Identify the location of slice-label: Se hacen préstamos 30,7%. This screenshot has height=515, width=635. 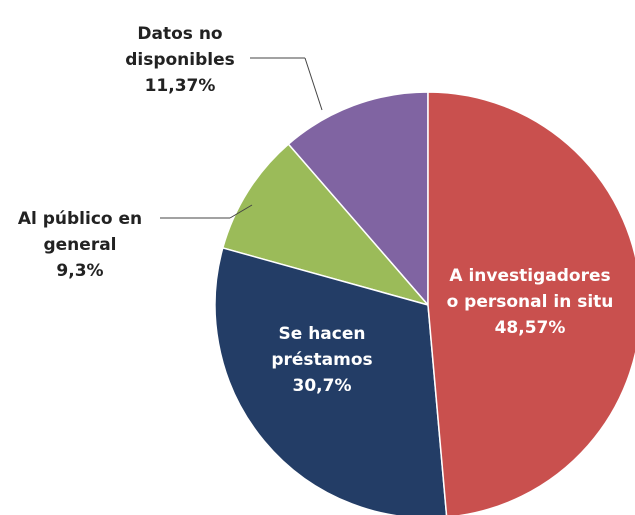
(322, 360).